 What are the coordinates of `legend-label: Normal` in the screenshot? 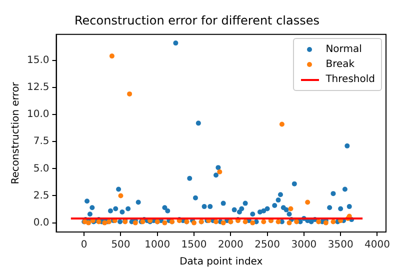 It's located at (344, 50).